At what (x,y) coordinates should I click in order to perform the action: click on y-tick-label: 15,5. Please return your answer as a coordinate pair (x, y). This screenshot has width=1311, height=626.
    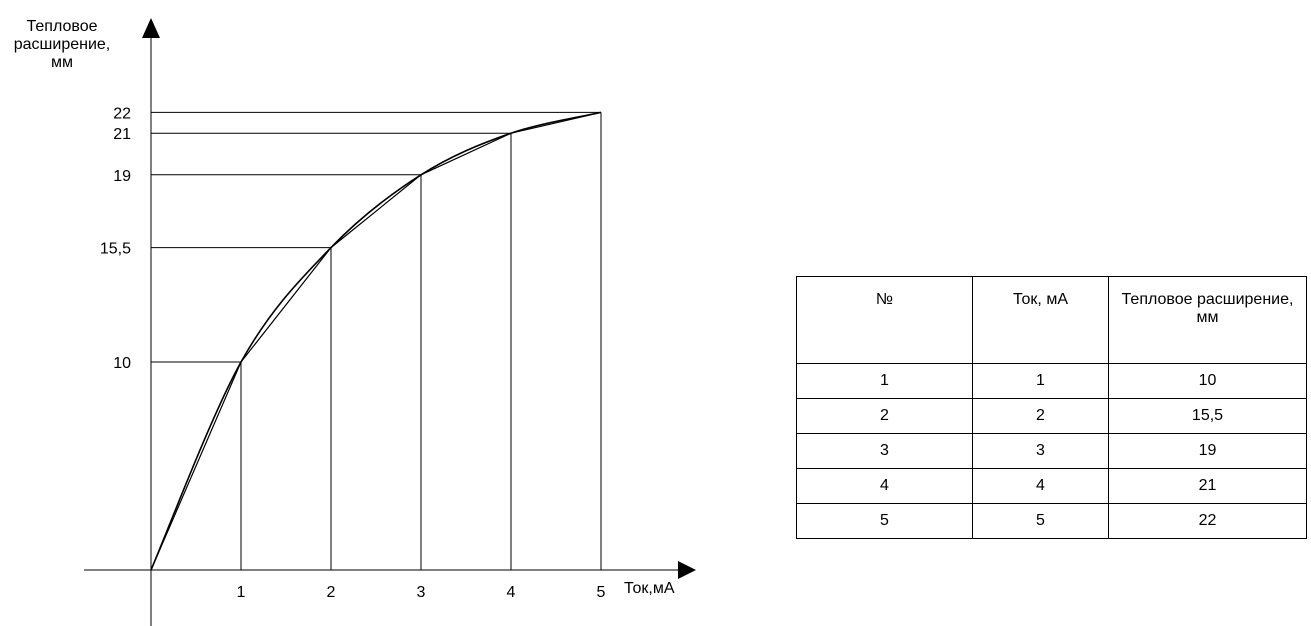
    Looking at the image, I should click on (115, 249).